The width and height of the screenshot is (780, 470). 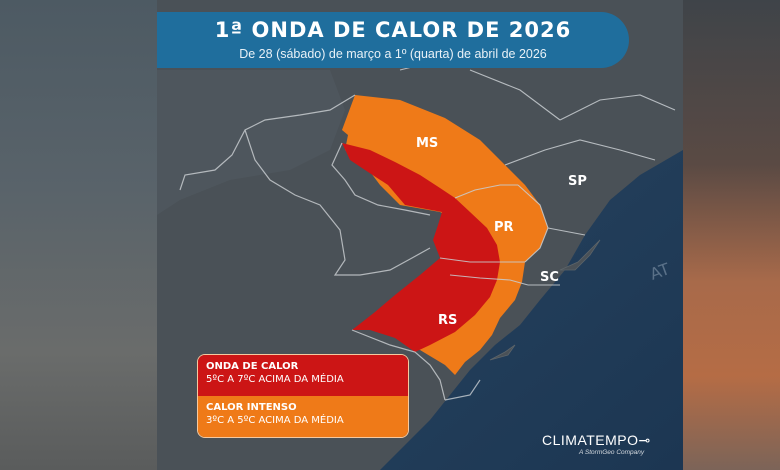 I want to click on coast-detail, so click(x=545, y=300).